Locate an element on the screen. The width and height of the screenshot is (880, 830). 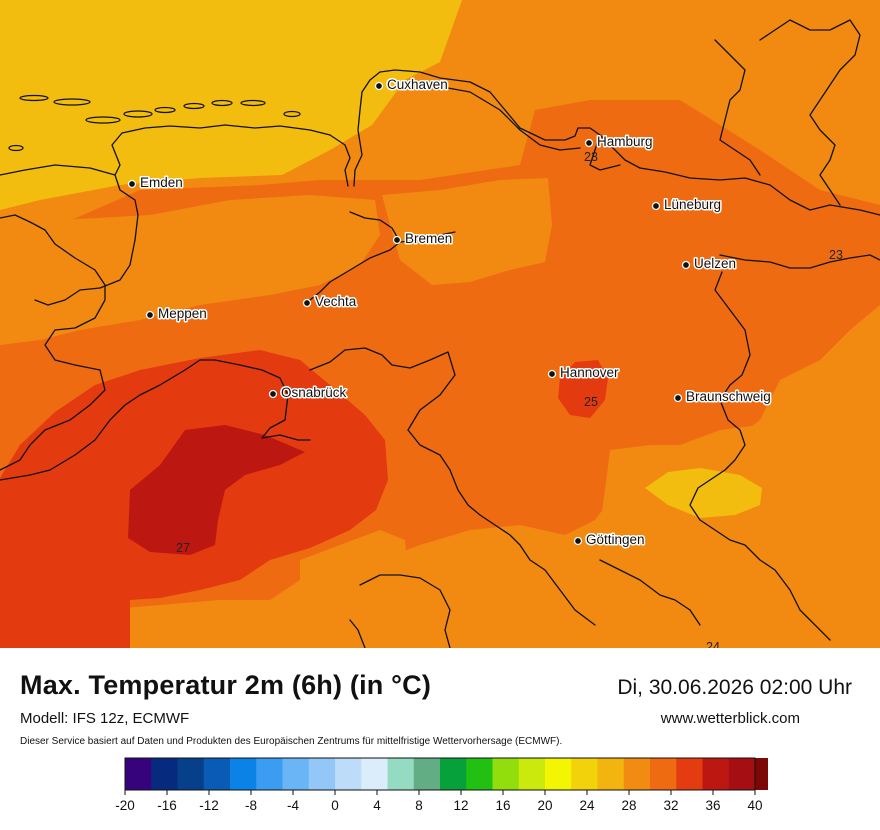
city-label: Cuxhaven is located at coordinates (417, 84).